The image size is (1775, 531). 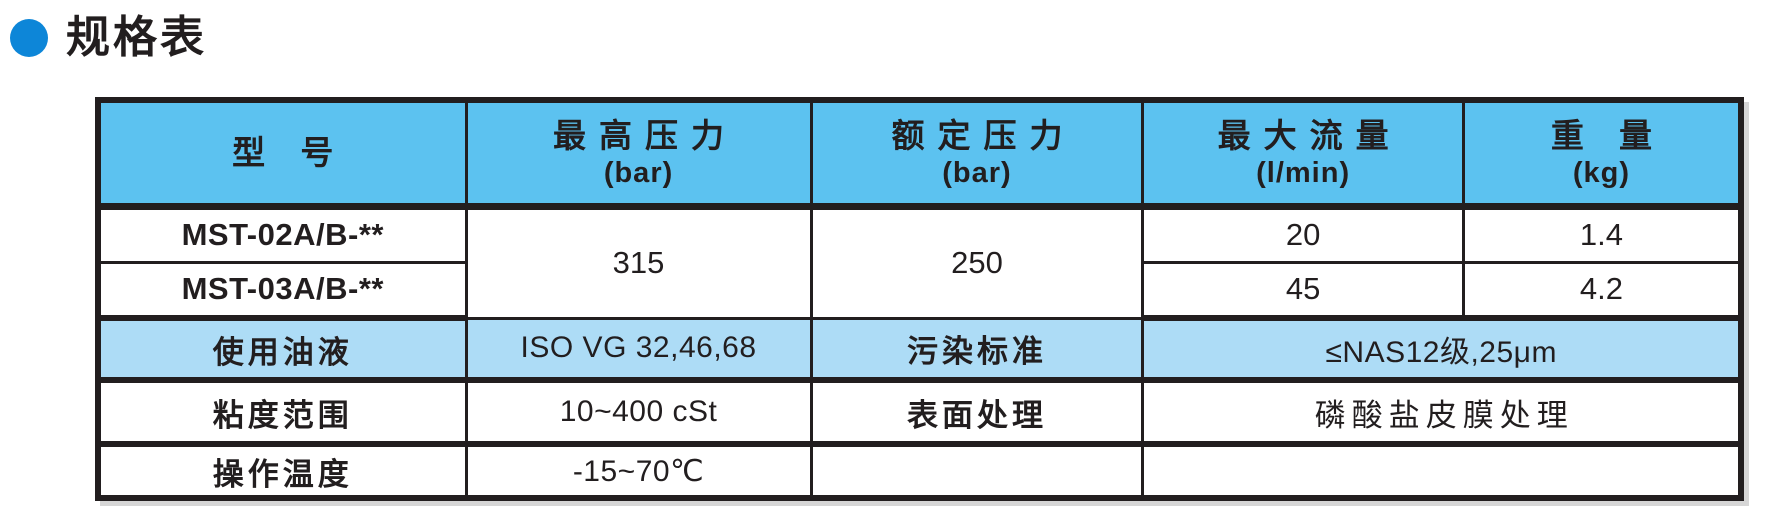 What do you see at coordinates (977, 412) in the screenshot?
I see `spec-label-surface: 表面处理` at bounding box center [977, 412].